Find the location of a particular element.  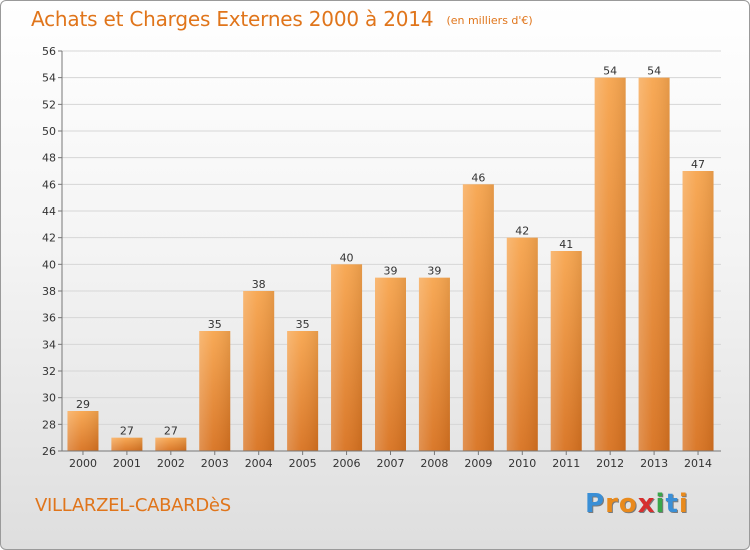

y-tick-label: 40 is located at coordinates (49, 264).